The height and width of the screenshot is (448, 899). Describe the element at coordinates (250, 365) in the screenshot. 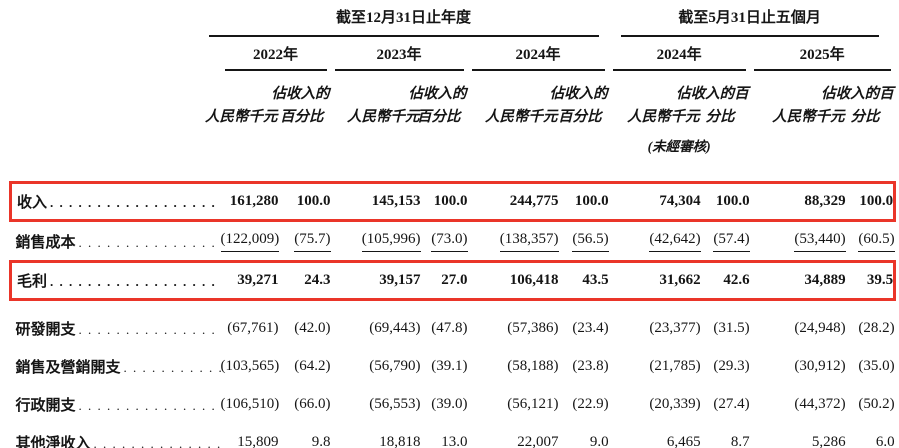

I see `value-cell: (103,565)` at that location.